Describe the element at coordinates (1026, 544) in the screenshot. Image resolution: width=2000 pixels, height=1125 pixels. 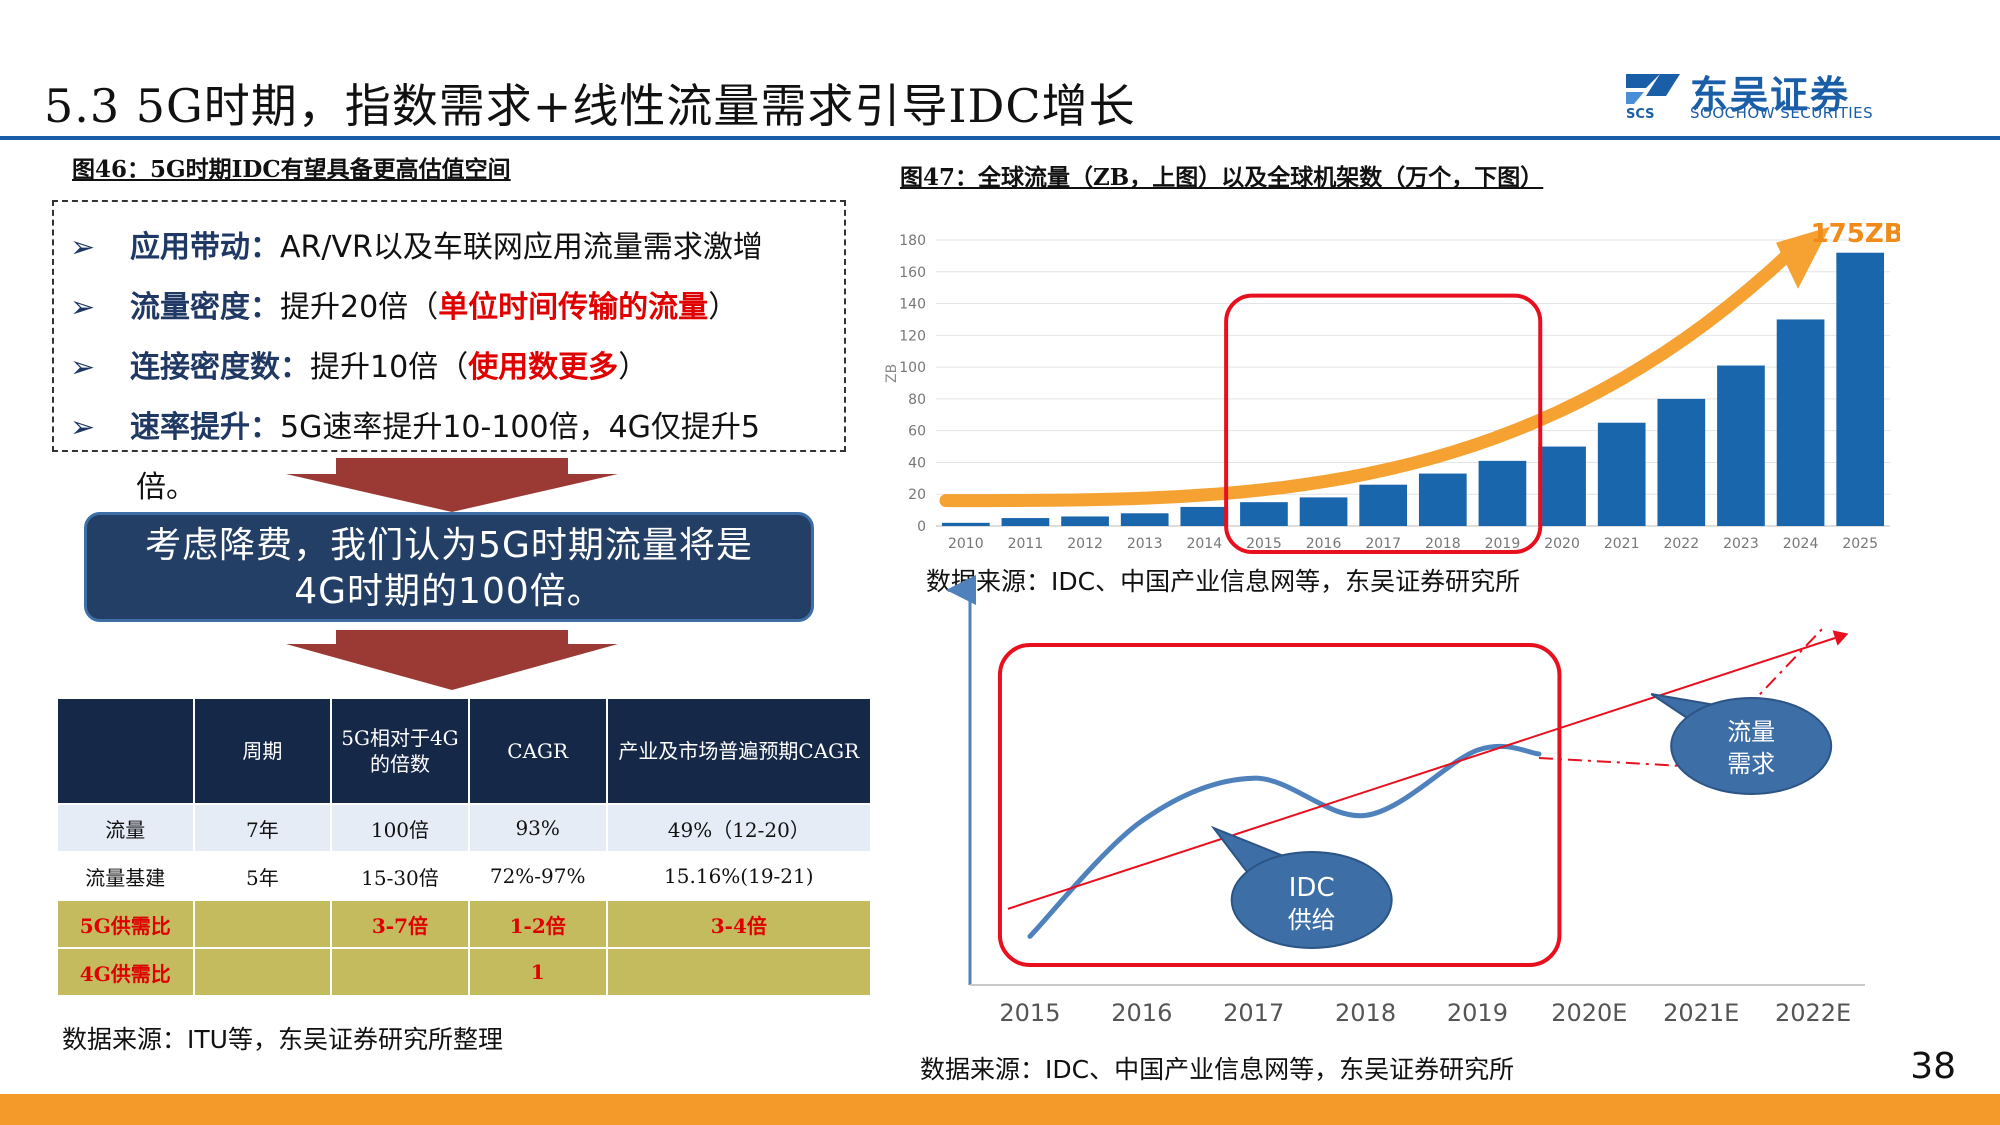
I see `bar-x-tick-label: 2011` at that location.